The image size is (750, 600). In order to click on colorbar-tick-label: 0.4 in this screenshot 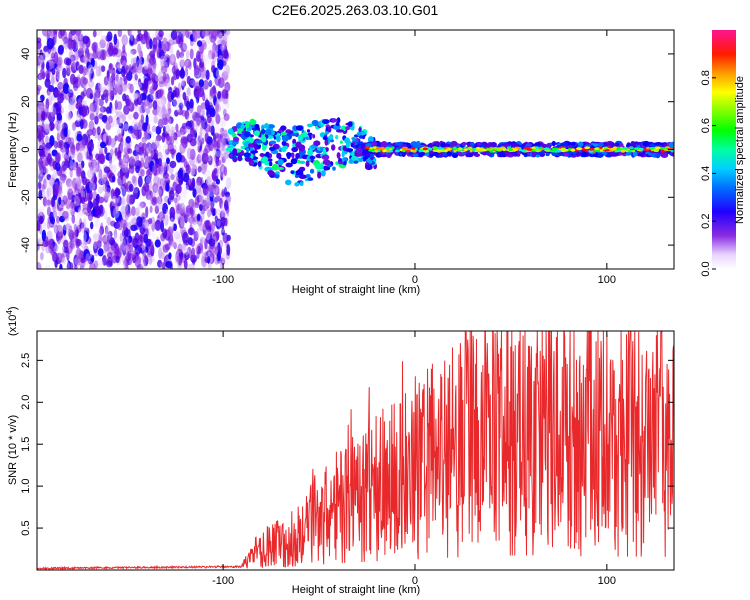, I will do `click(706, 173)`.